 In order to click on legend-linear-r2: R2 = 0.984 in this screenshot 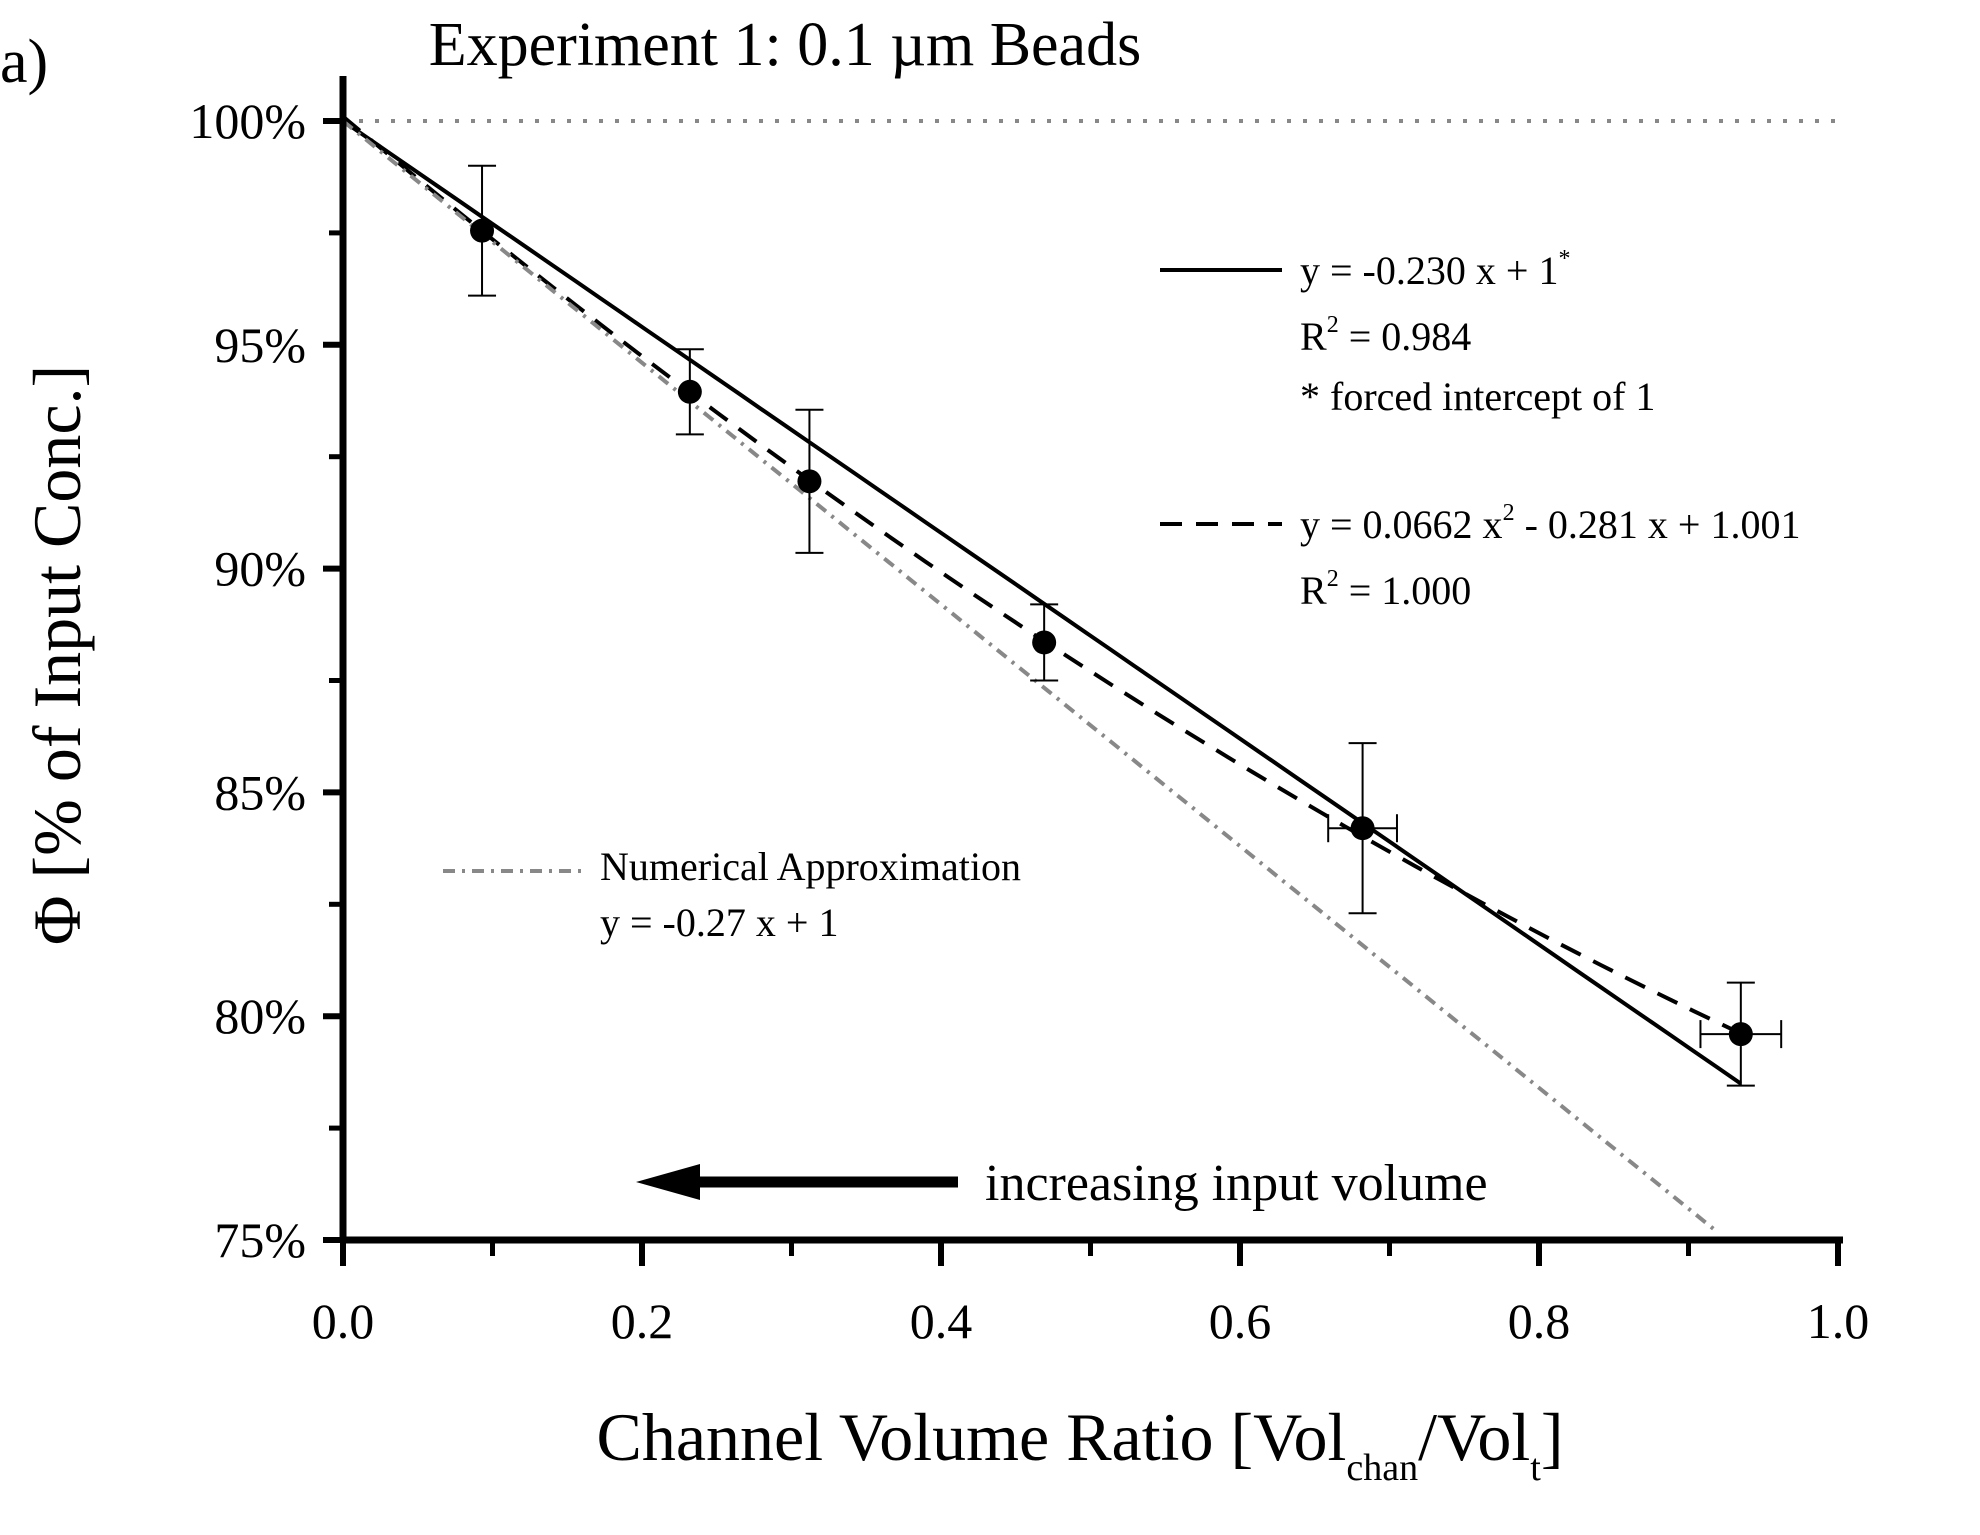, I will do `click(1385, 335)`.